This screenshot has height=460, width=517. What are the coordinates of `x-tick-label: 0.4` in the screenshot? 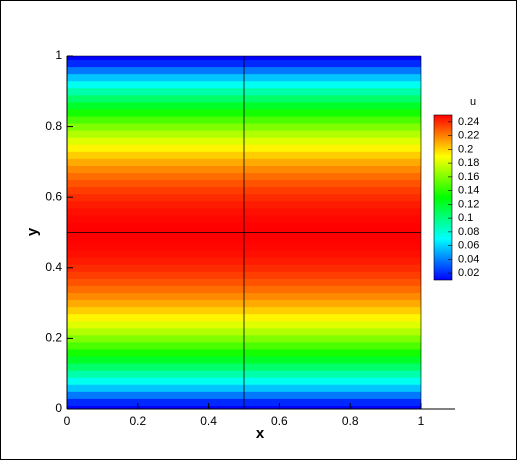 It's located at (208, 421).